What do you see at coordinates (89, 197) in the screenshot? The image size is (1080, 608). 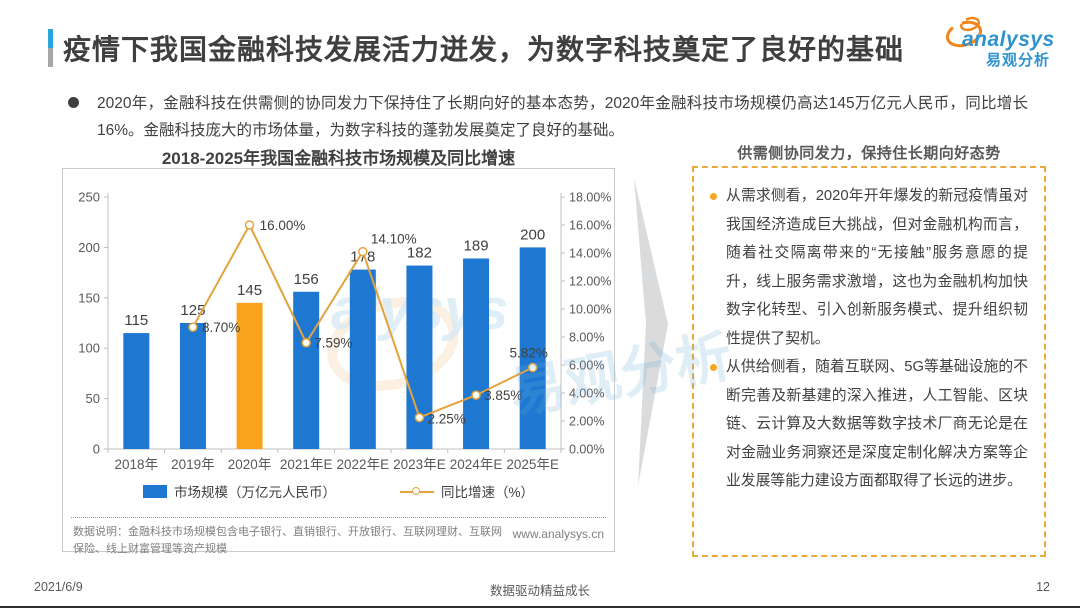 I see `svg-text: 250` at bounding box center [89, 197].